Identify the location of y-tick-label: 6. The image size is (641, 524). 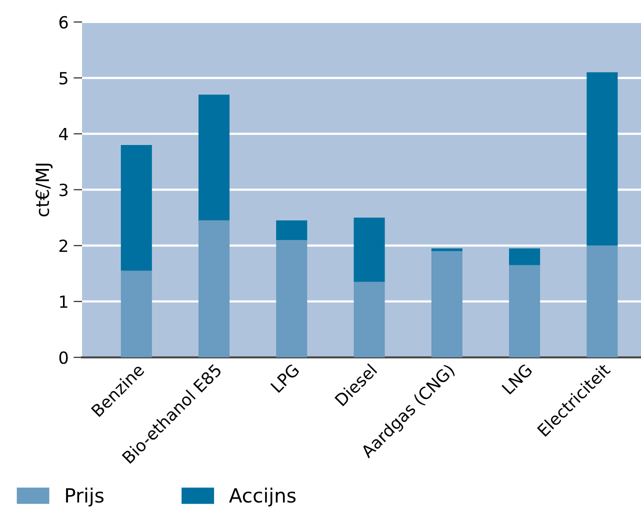
(63, 22).